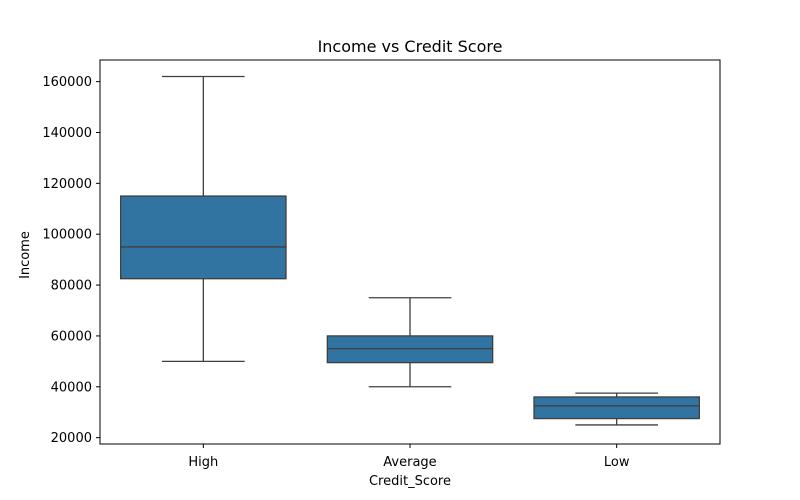 The width and height of the screenshot is (800, 500). What do you see at coordinates (25, 255) in the screenshot?
I see `y-axis-label: Income` at bounding box center [25, 255].